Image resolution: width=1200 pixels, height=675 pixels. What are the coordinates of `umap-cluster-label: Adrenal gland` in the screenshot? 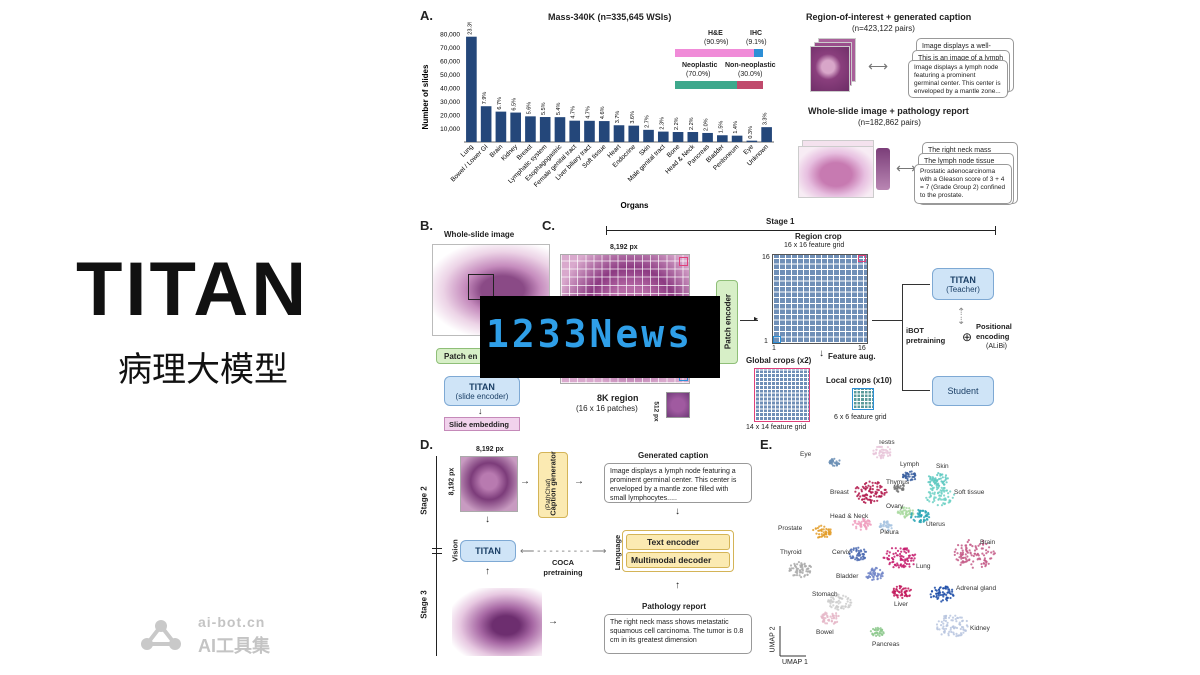 It's located at (976, 588).